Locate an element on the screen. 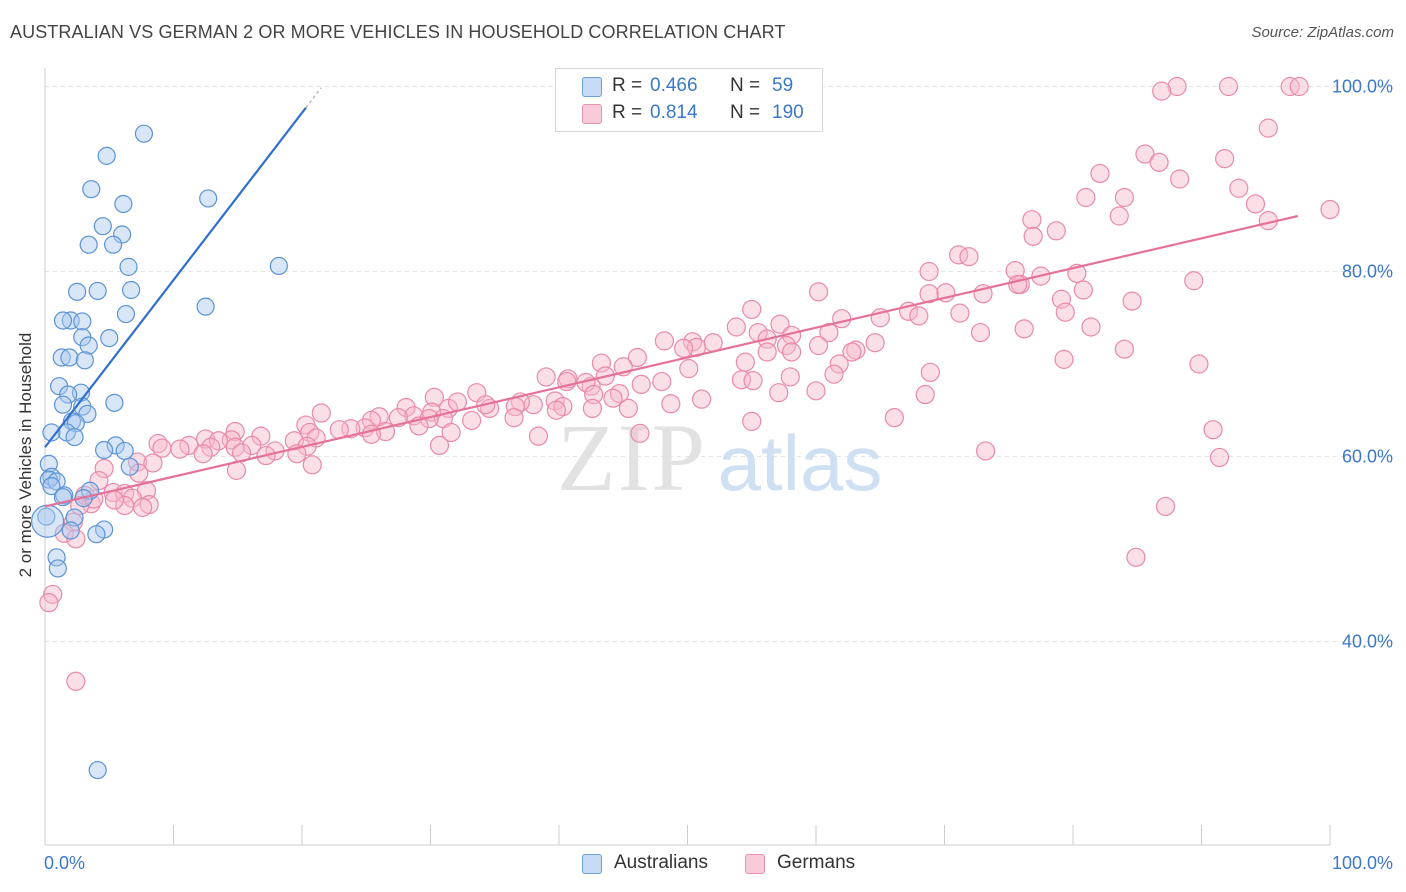 The width and height of the screenshot is (1406, 892). x-tick-label-min: 0.0% is located at coordinates (64, 863).